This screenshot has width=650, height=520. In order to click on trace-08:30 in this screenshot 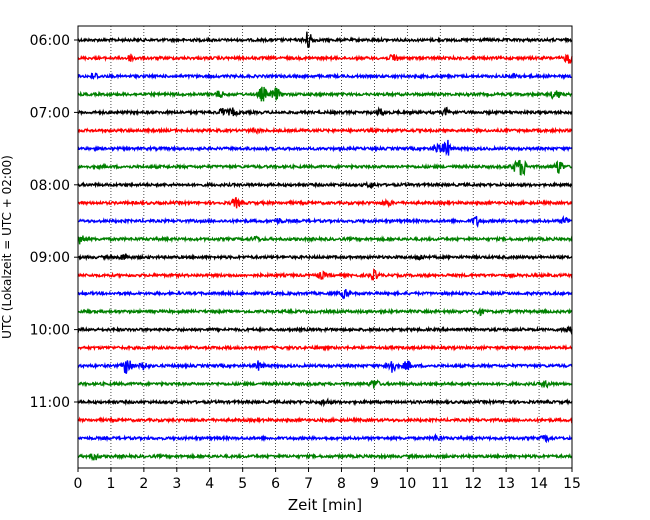, I will do `click(325, 222)`.